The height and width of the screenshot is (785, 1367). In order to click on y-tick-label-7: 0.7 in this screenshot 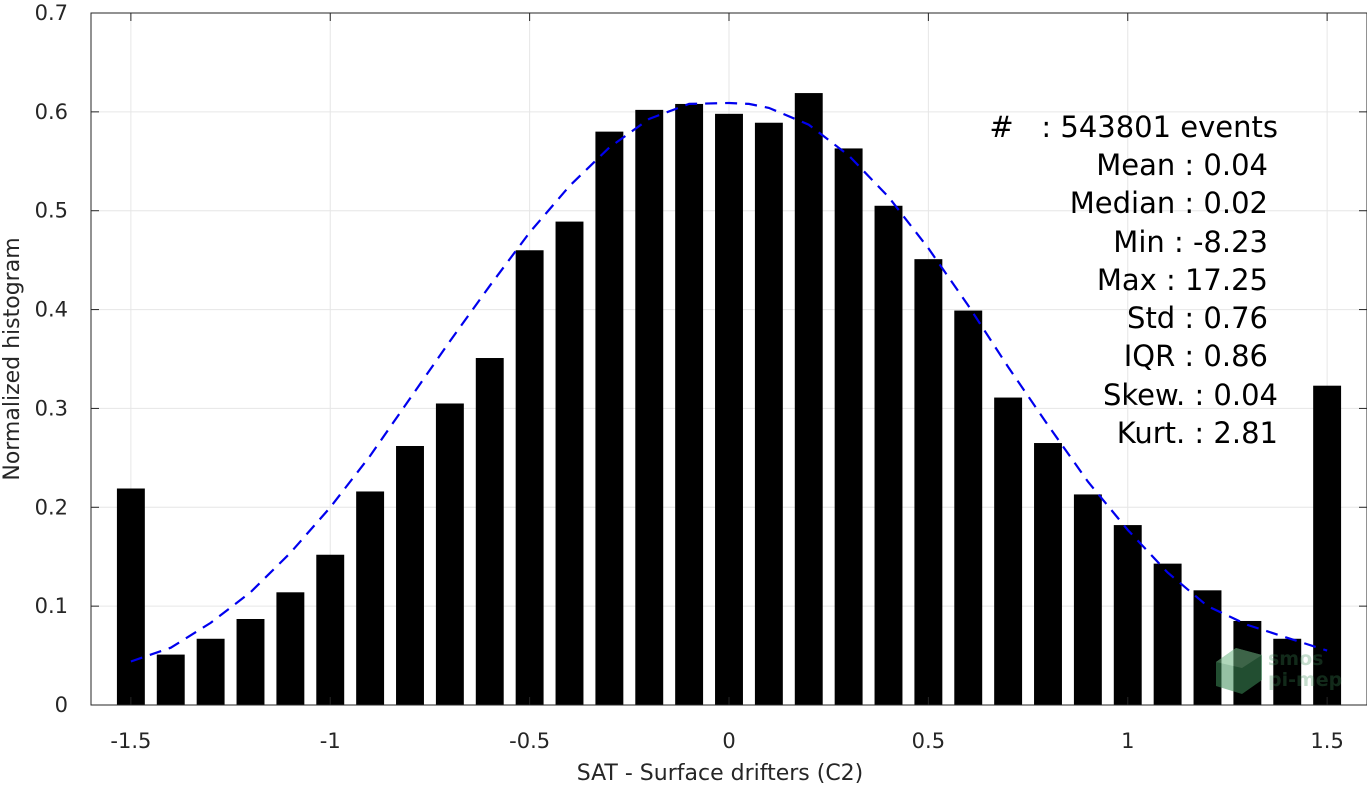, I will do `click(51, 13)`.